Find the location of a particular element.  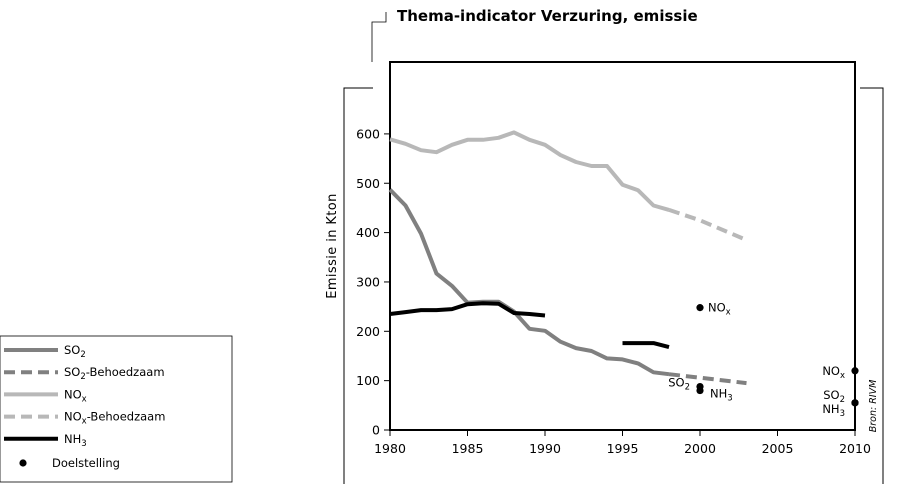

y-tick-label: 100 is located at coordinates (368, 380).